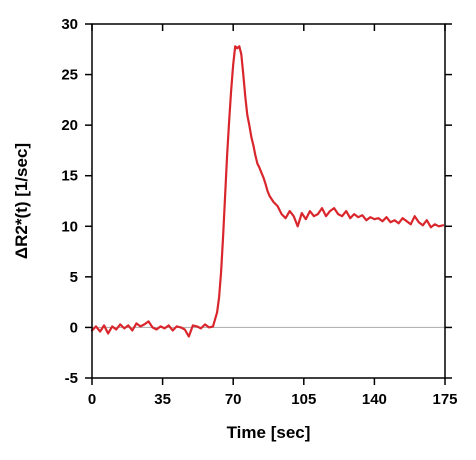 Image resolution: width=476 pixels, height=460 pixels. Describe the element at coordinates (92, 399) in the screenshot. I see `x-tick-label: 0` at that location.